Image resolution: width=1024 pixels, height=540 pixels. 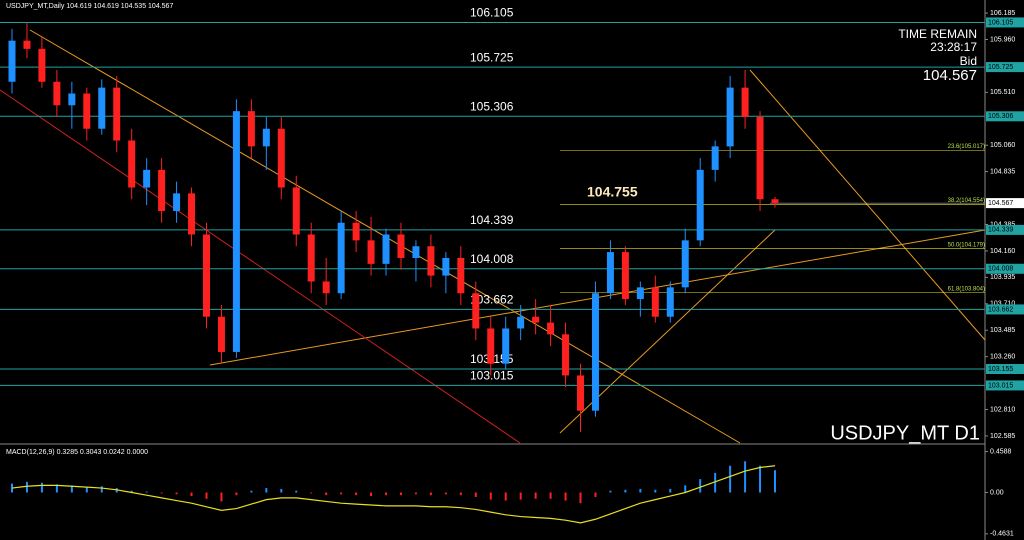 What do you see at coordinates (937, 34) in the screenshot?
I see `time-remain-label: TIME REMAIN` at bounding box center [937, 34].